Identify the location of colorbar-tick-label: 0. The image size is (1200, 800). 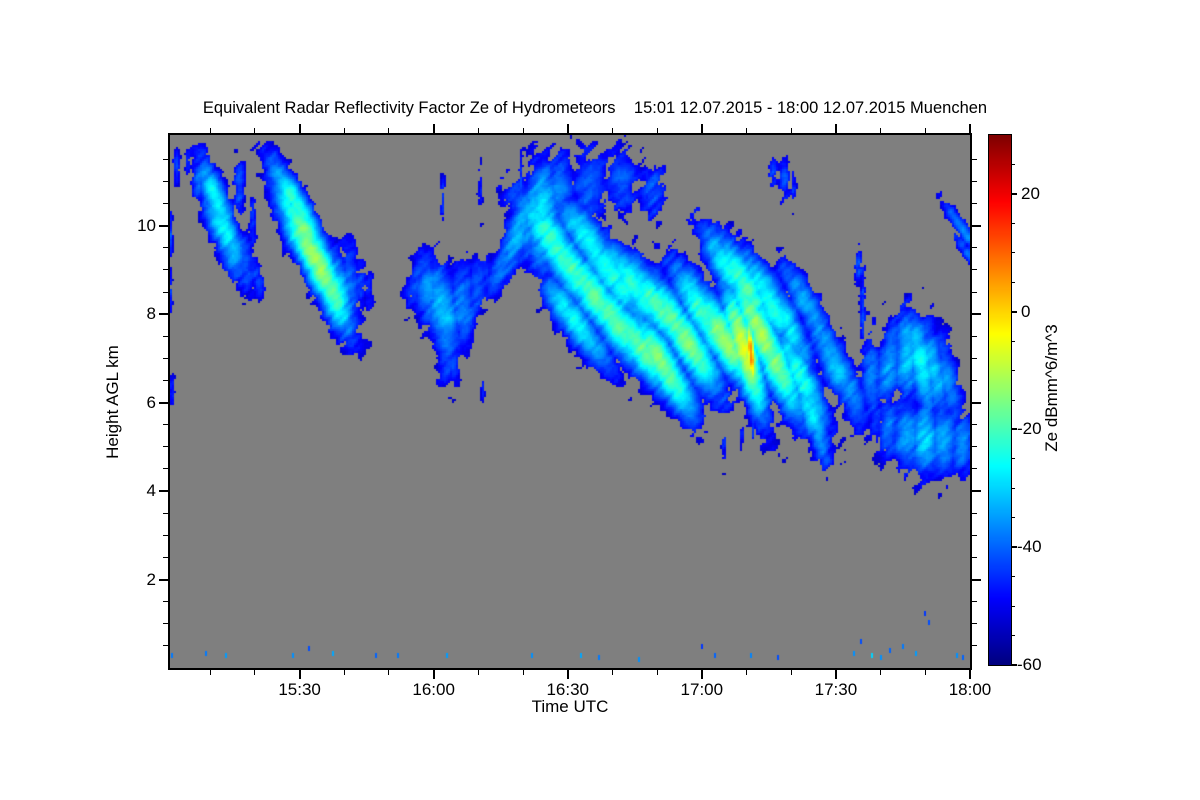
(1026, 311).